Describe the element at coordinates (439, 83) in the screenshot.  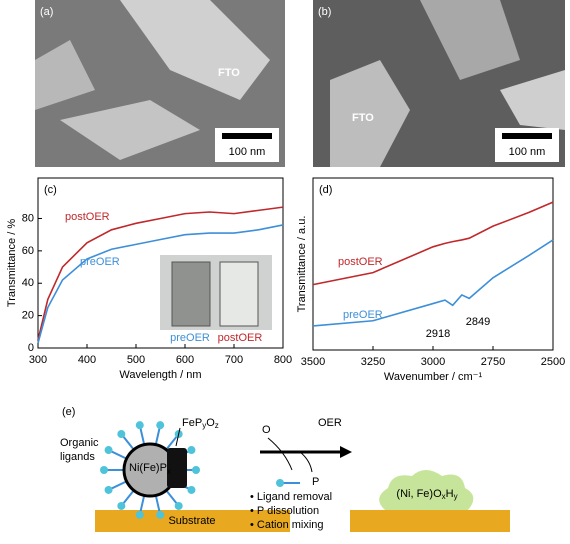
I see `sem-image-b: (b) FTO 100 nm` at that location.